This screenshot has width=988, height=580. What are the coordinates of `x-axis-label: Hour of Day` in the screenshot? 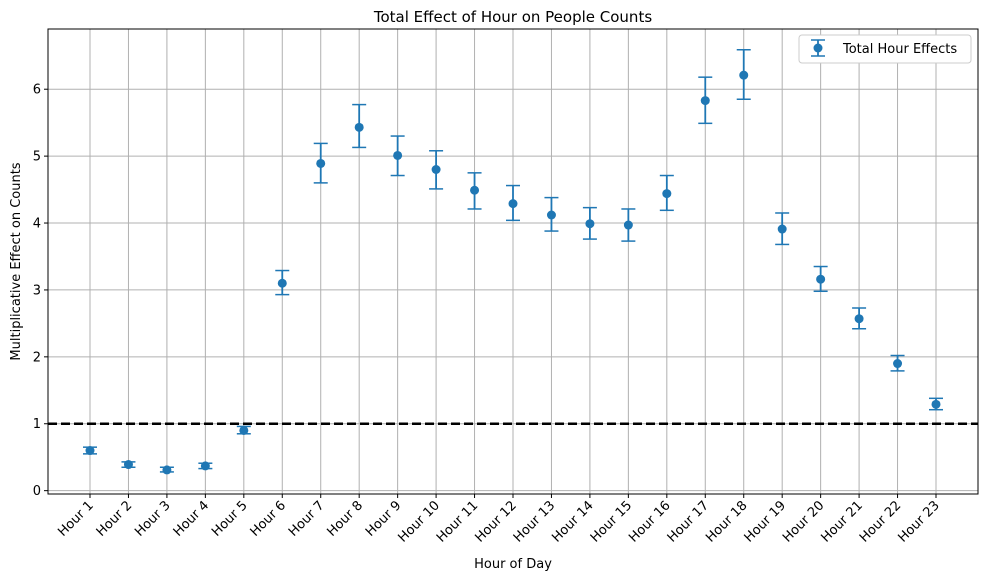 It's located at (513, 564).